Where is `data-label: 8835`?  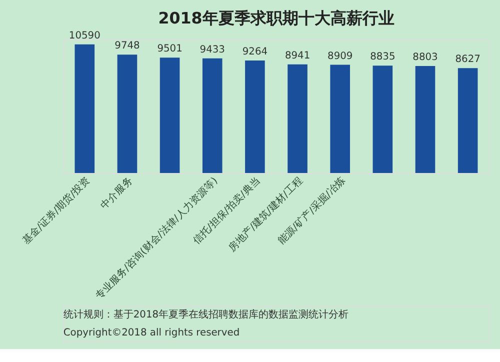 data-label: 8835 is located at coordinates (383, 57).